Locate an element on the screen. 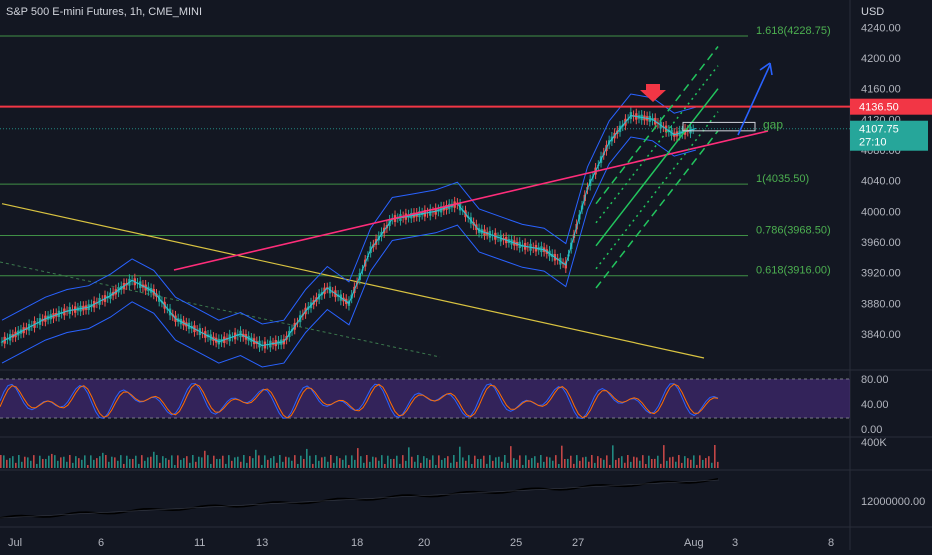 This screenshot has width=932, height=555. fib-level-label: 0.786(3968.50) is located at coordinates (793, 230).